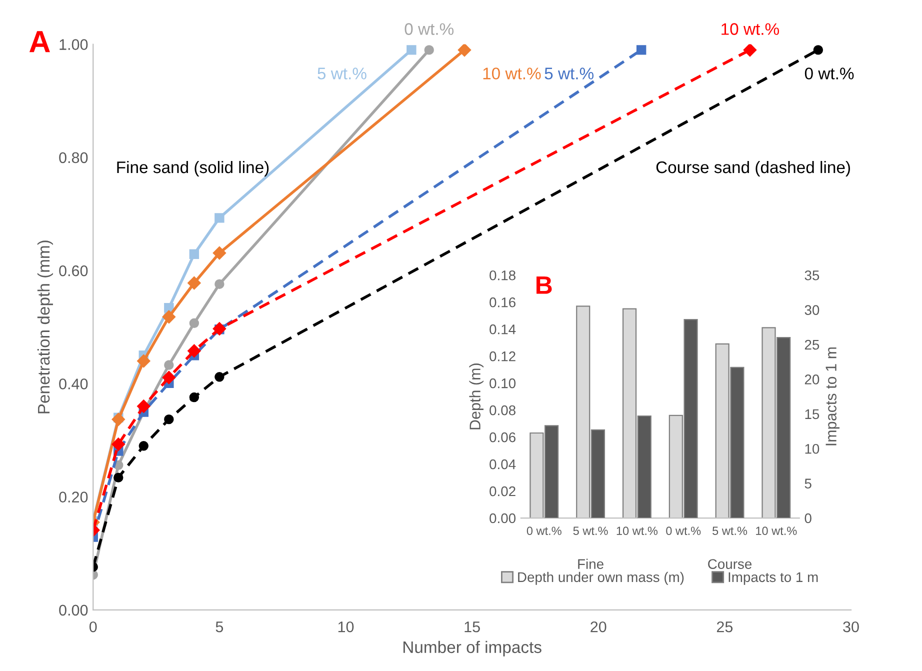 This screenshot has height=671, width=922. I want to click on x-tick-label: 25, so click(724, 626).